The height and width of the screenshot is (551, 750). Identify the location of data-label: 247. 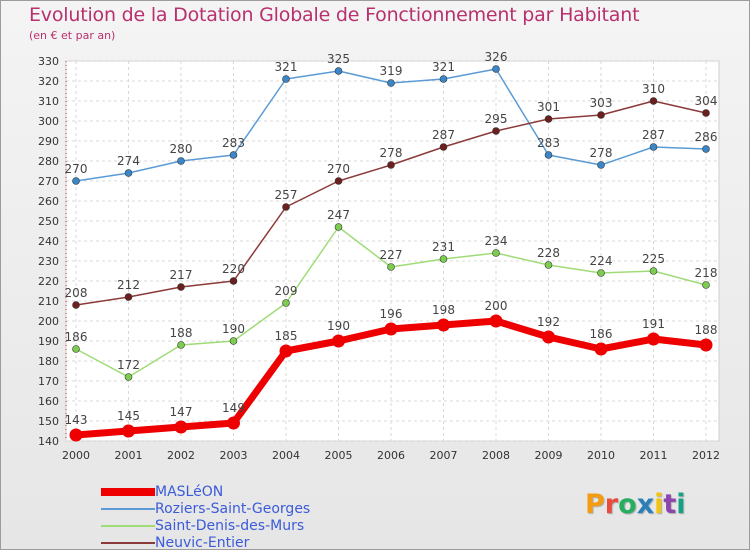
(338, 215).